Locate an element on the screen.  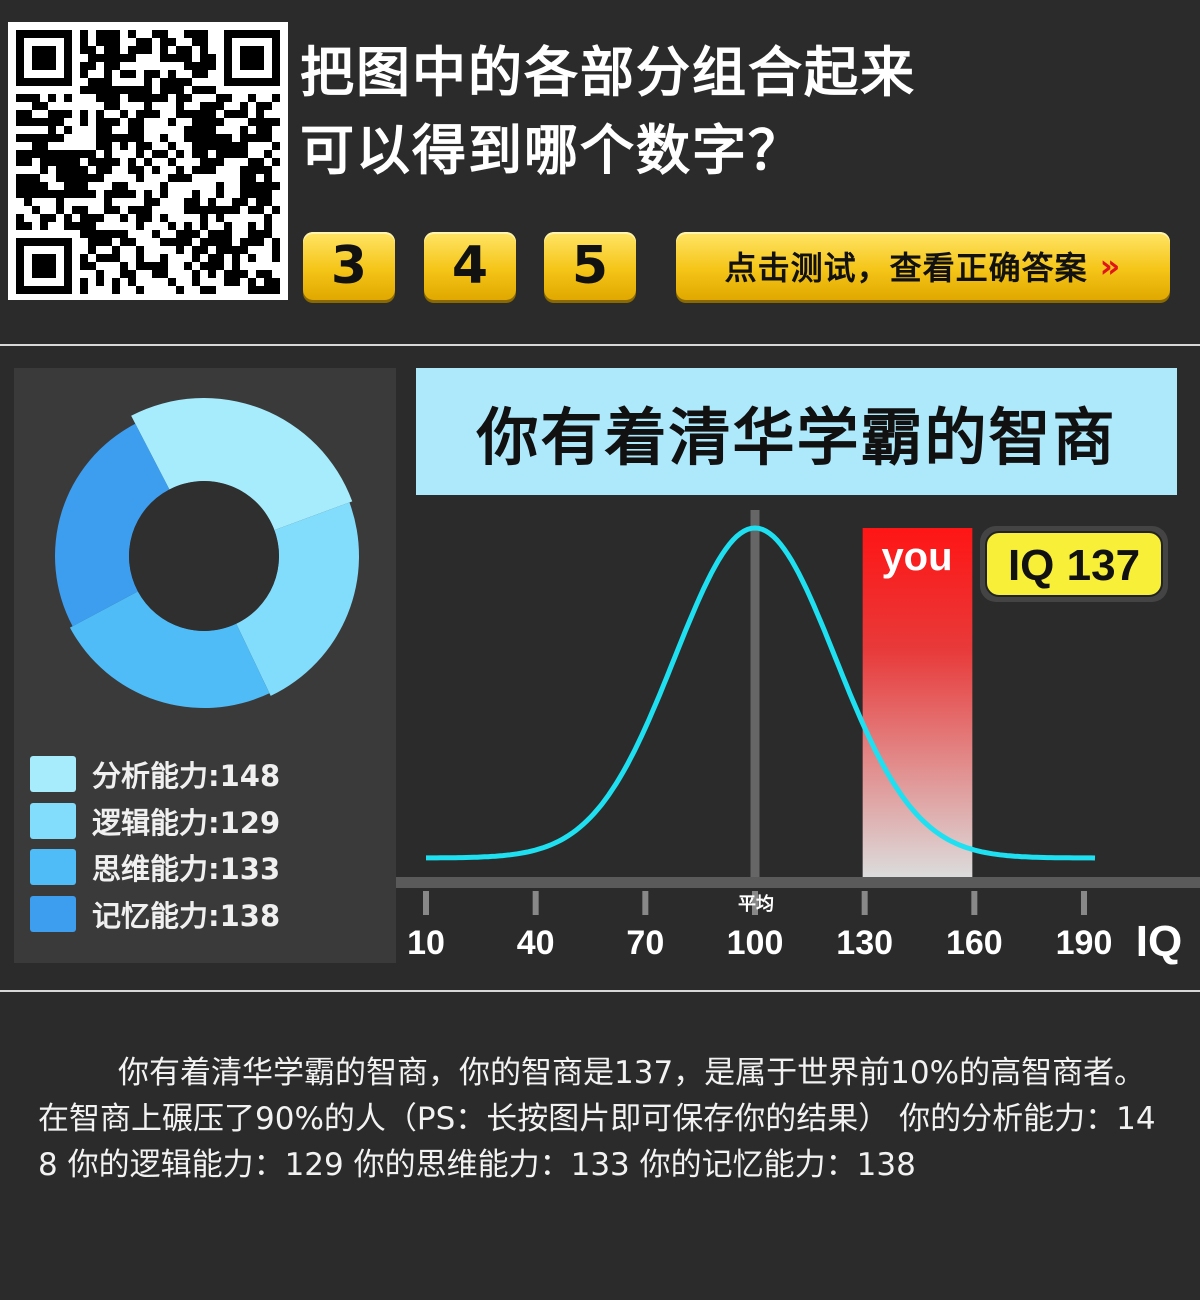
x-tick-label: 70 is located at coordinates (645, 943).